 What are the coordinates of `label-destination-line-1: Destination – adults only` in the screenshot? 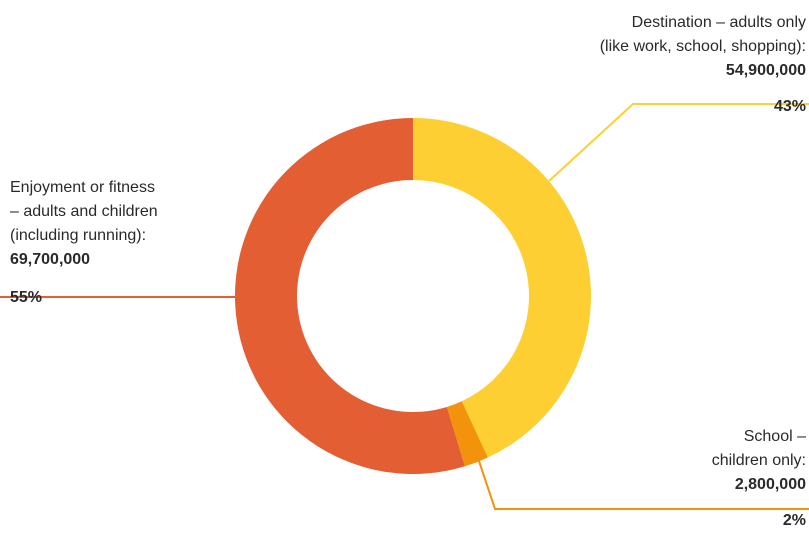 It's located at (718, 22).